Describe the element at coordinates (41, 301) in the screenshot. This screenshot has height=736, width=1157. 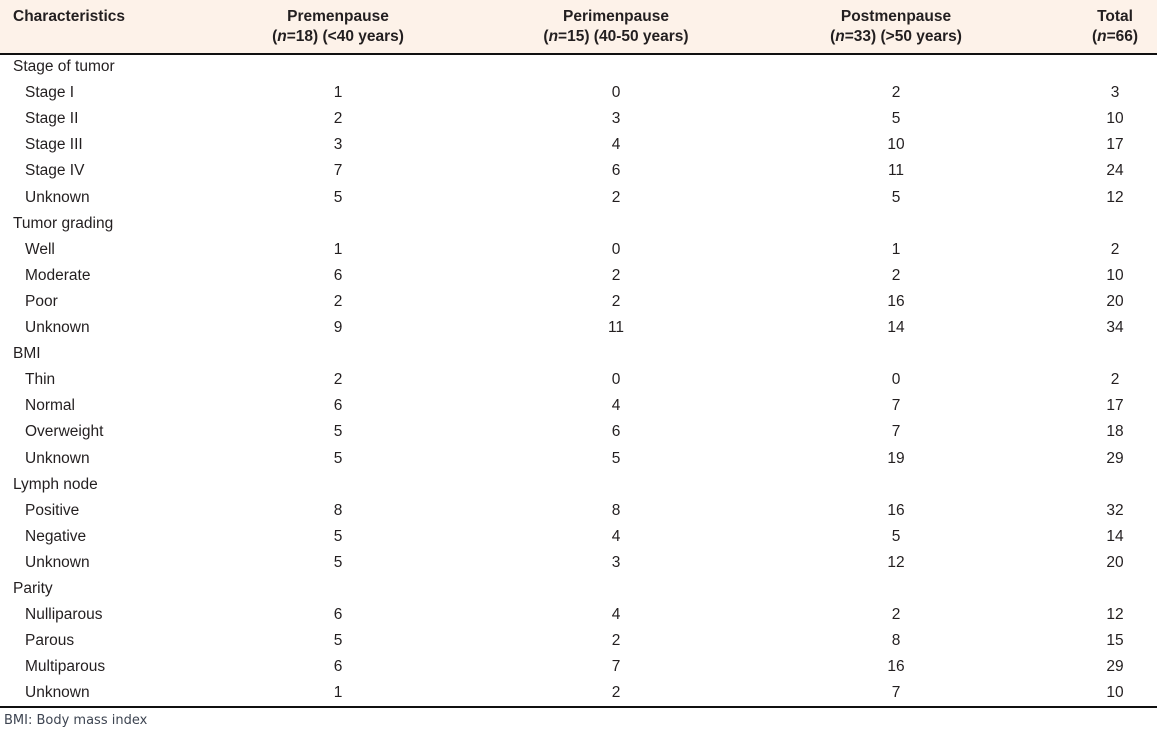
I see `row-label: Poor` at that location.